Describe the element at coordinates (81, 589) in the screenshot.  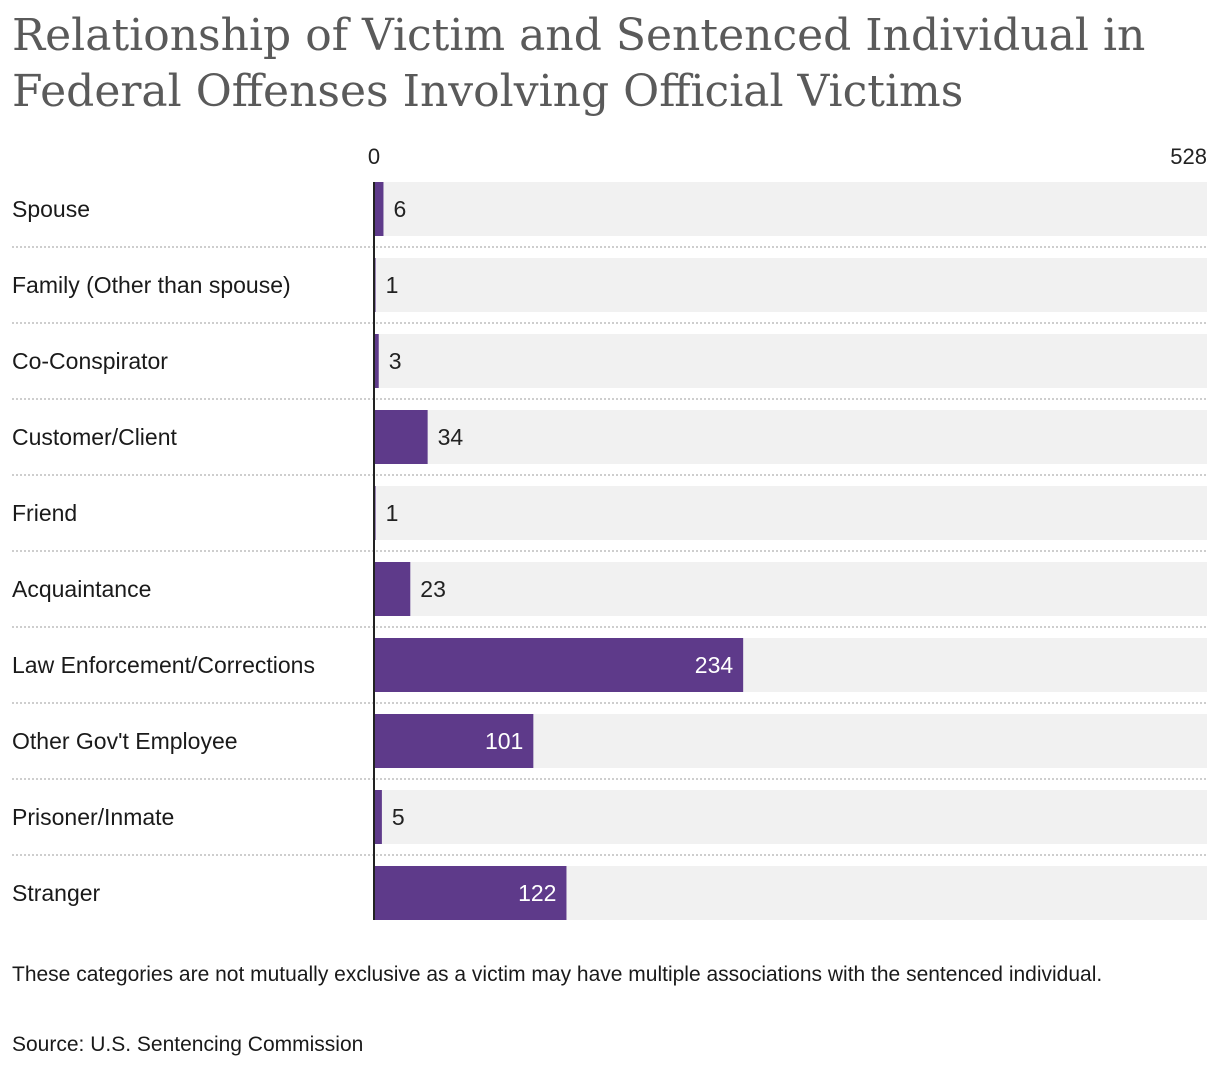
I see `category-label: Acquaintance` at that location.